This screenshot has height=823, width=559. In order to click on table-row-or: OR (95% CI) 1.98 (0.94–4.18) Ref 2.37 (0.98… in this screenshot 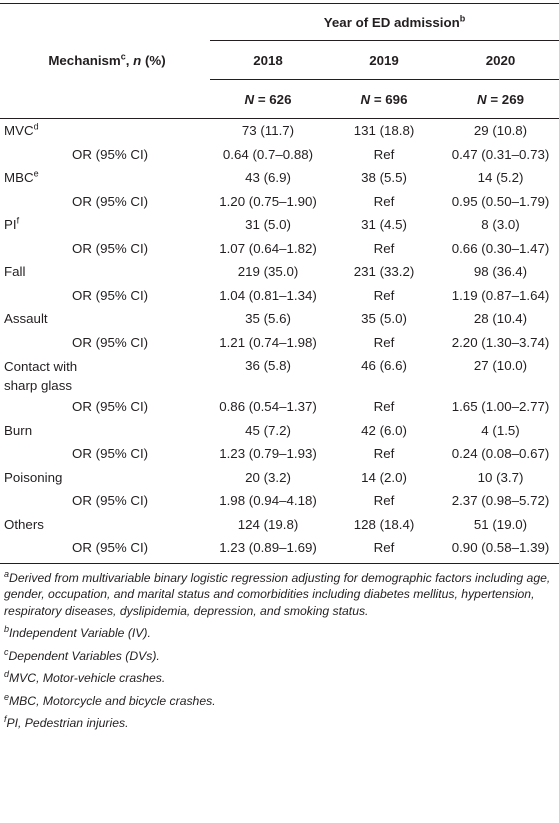, I will do `click(311, 501)`.